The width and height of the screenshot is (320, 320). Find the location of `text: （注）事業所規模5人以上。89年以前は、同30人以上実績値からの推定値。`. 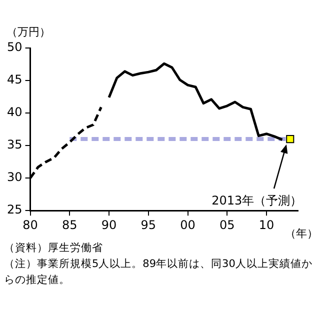

text: （注）事業所規模5人以上。89年以前は、同30人以上実績値からの推定値。 is located at coordinates (159, 272).